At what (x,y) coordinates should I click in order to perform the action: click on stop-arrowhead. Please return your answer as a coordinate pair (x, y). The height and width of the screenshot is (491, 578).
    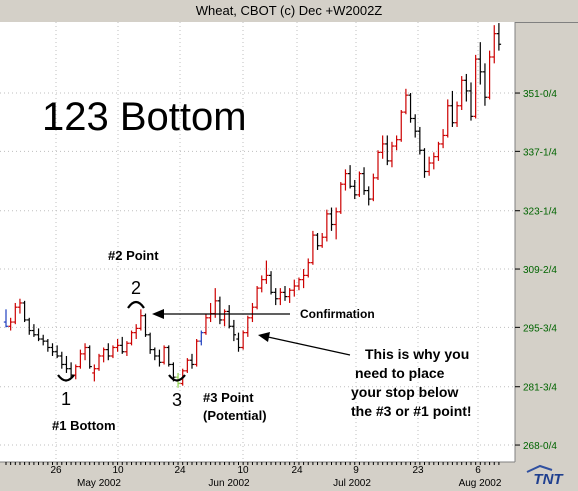
    Looking at the image, I should click on (264, 337).